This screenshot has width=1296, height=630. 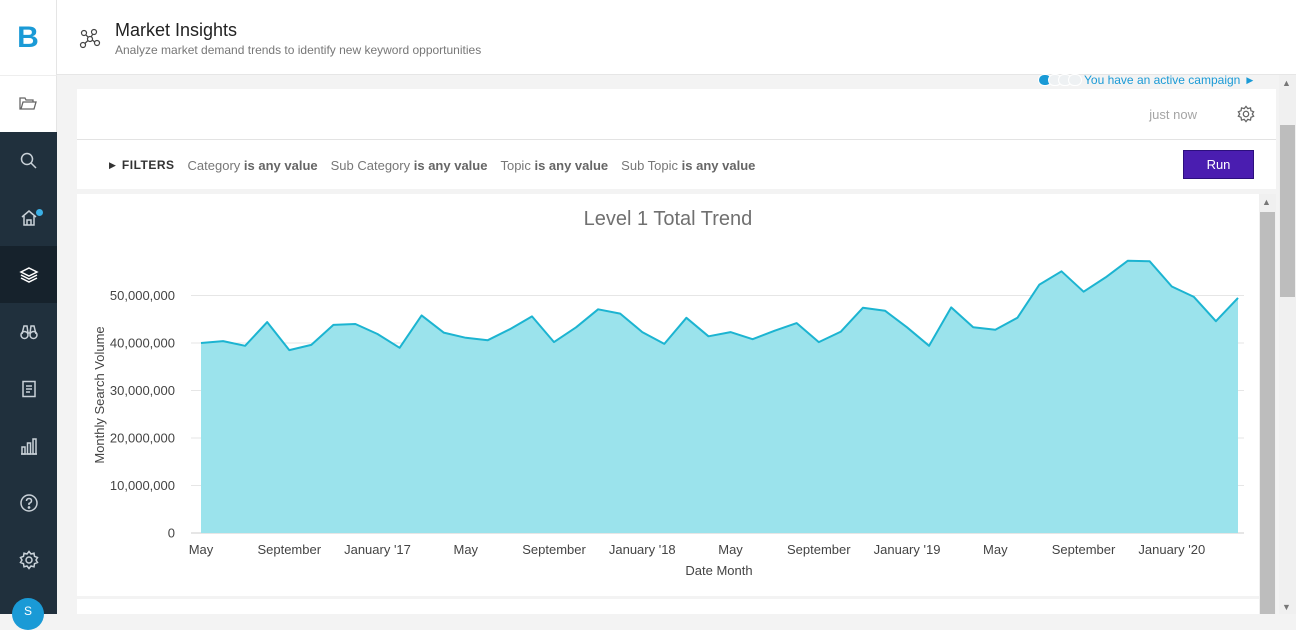 I want to click on y-tick-label: 10,000,000, so click(x=142, y=485).